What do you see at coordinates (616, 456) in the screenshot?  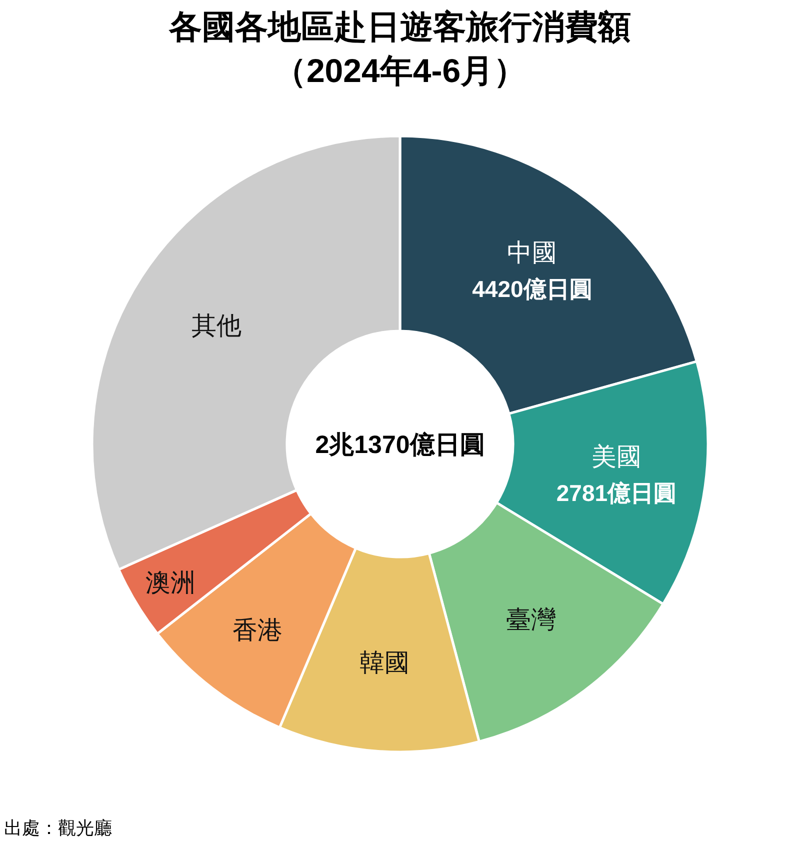 I see `slice-label: 美國` at bounding box center [616, 456].